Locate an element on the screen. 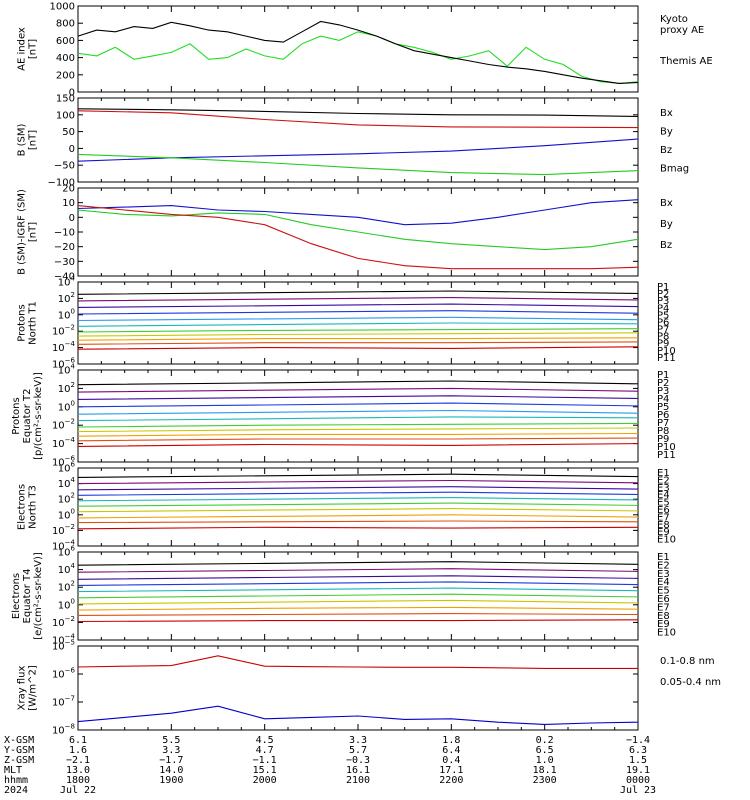  y-tick-label: −30 is located at coordinates (64, 262).